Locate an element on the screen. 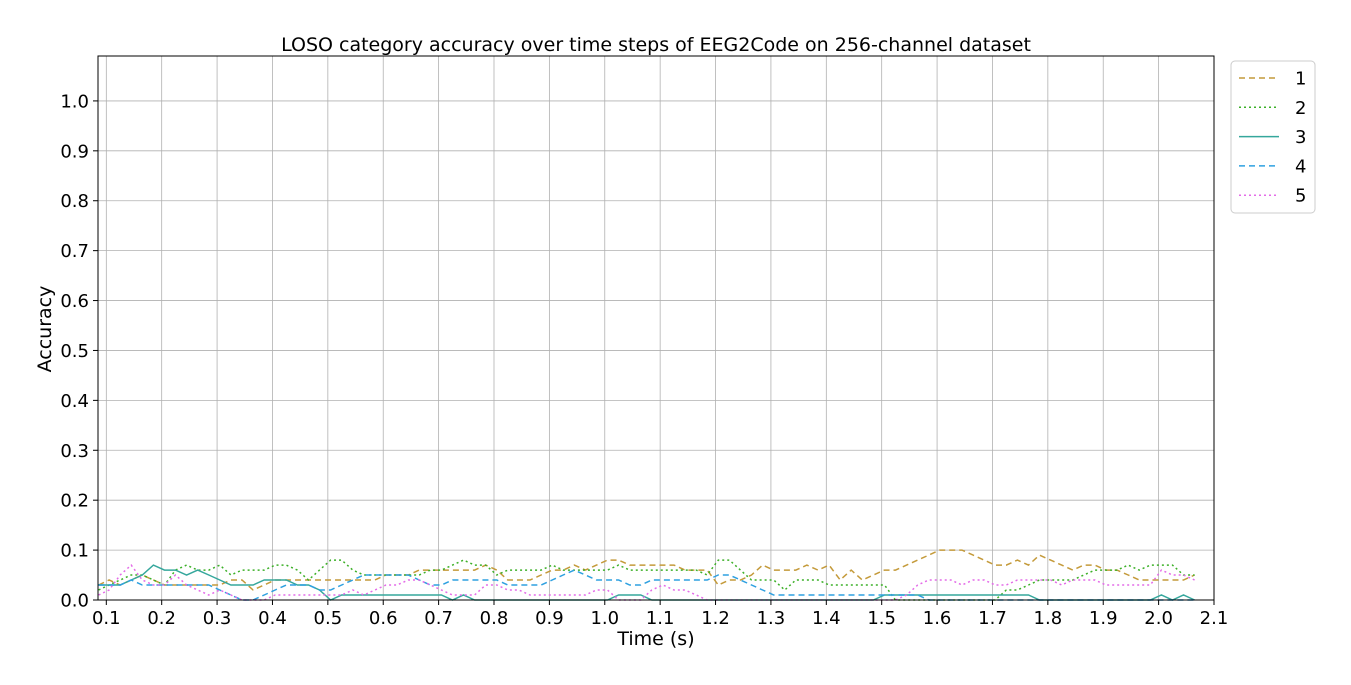 The height and width of the screenshot is (685, 1351). x-tick-label: 0.7 is located at coordinates (438, 618).